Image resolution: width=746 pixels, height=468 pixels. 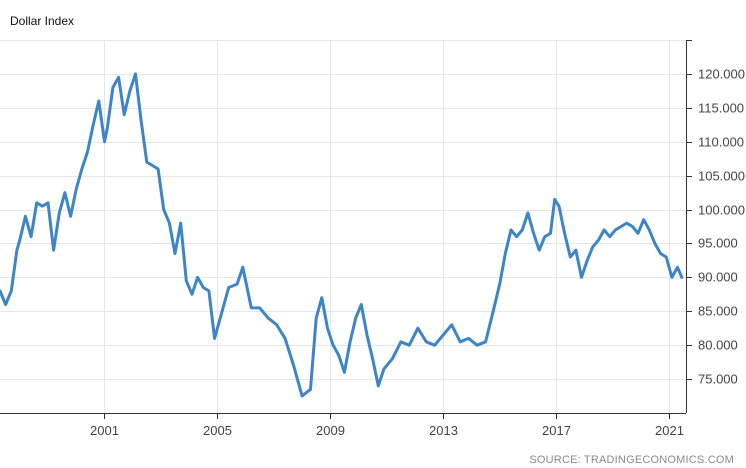 I want to click on y-tick-label: 100.000, so click(x=721, y=210).